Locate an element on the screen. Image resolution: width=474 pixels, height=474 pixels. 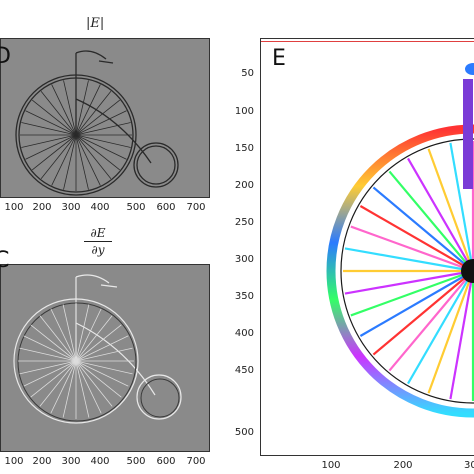
y-tick: 500 is located at coordinates (244, 432).